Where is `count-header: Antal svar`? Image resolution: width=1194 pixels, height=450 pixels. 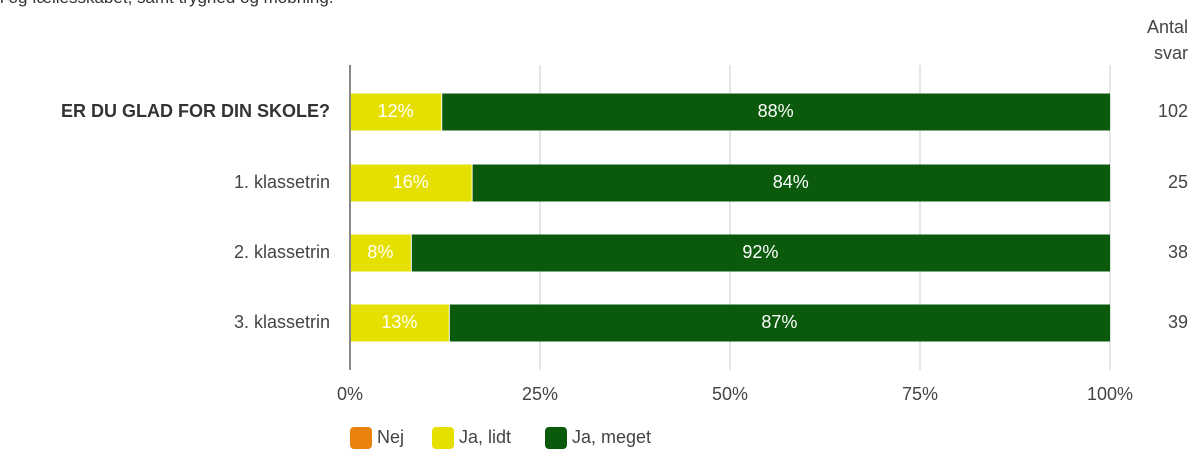
count-header: Antal svar is located at coordinates (1167, 40).